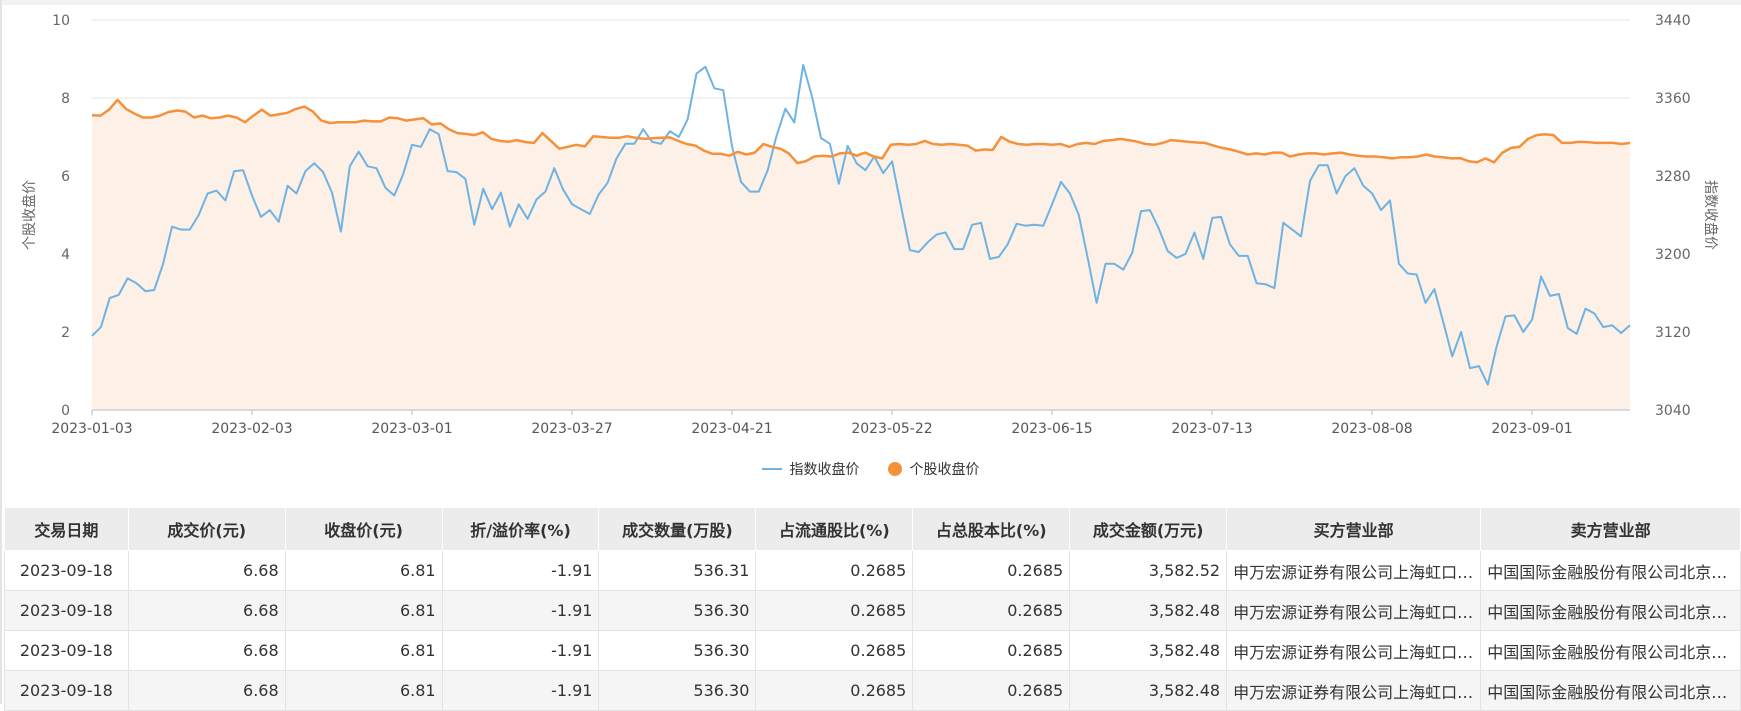 The height and width of the screenshot is (711, 1741). What do you see at coordinates (771, 469) in the screenshot?
I see `legend-line-icon` at bounding box center [771, 469].